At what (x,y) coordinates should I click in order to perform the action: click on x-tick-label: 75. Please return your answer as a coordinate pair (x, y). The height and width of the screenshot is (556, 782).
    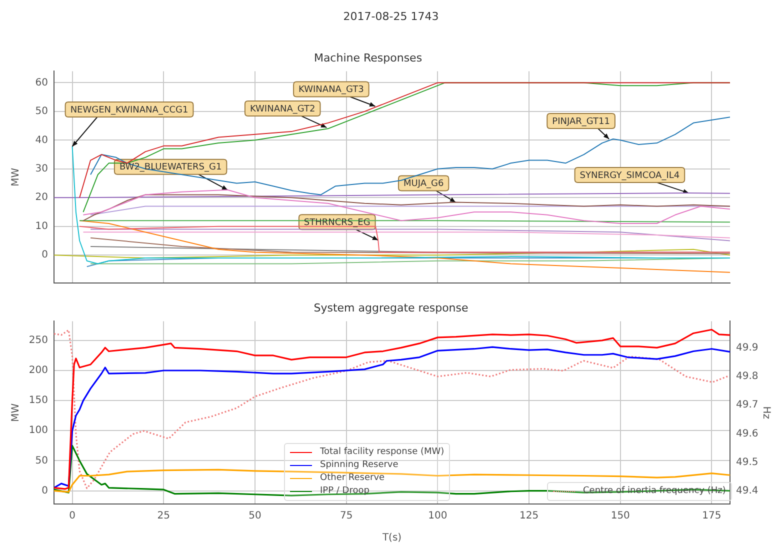
    Looking at the image, I should click on (346, 516).